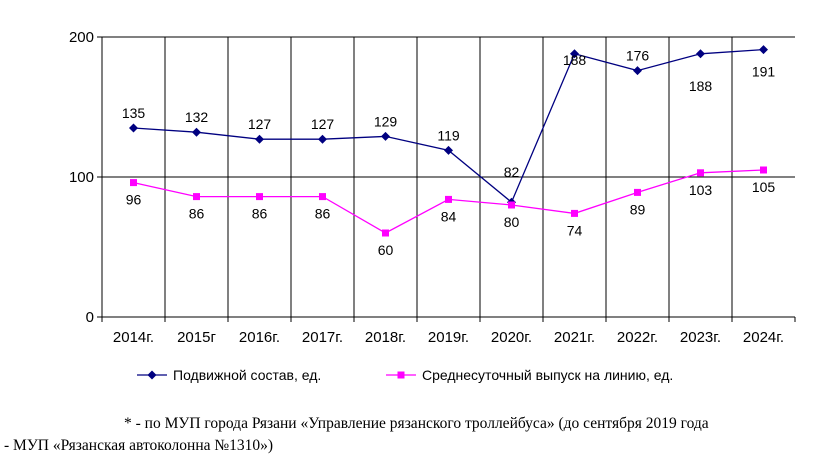 Image resolution: width=826 pixels, height=476 pixels. What do you see at coordinates (763, 337) in the screenshot?
I see `x-tick-label: 2024г.` at bounding box center [763, 337].